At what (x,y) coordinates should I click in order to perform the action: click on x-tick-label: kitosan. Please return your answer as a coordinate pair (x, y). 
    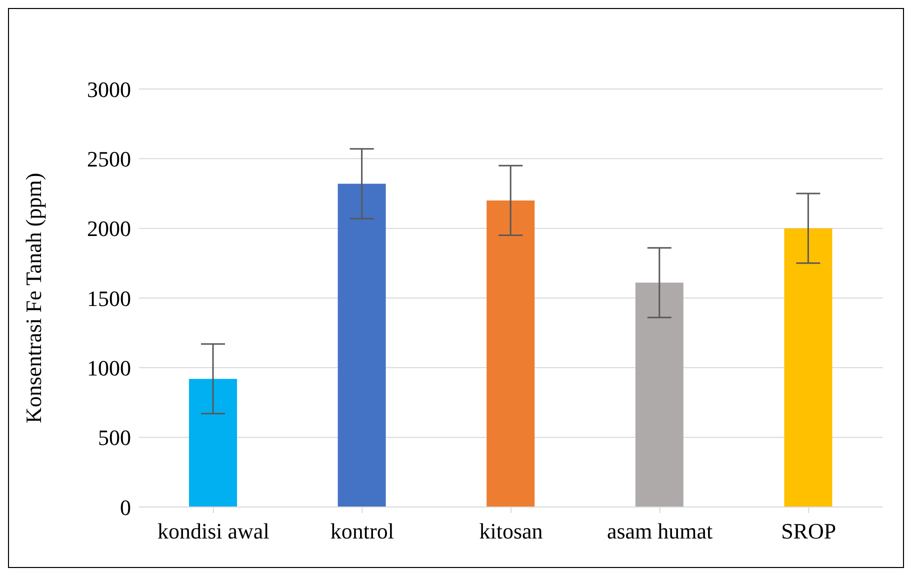
    Looking at the image, I should click on (511, 531).